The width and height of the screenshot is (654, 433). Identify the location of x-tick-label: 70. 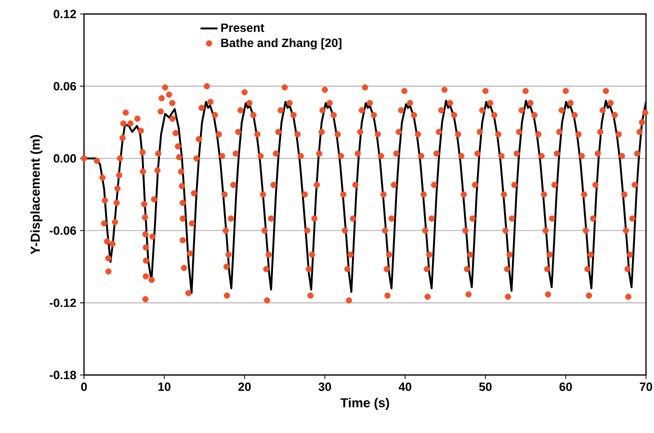
(646, 386).